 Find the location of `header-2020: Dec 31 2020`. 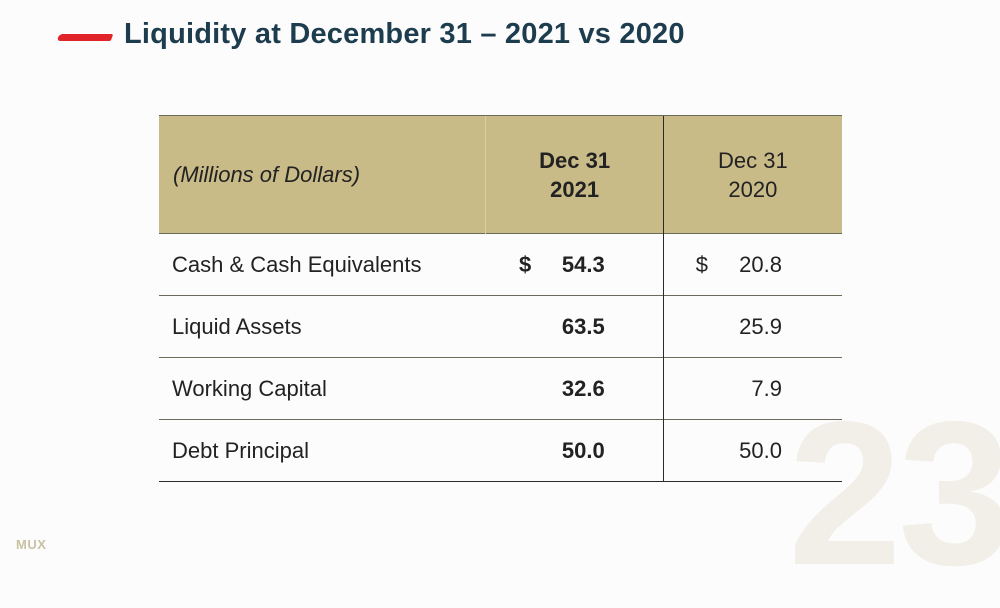

header-2020: Dec 31 2020 is located at coordinates (752, 174).